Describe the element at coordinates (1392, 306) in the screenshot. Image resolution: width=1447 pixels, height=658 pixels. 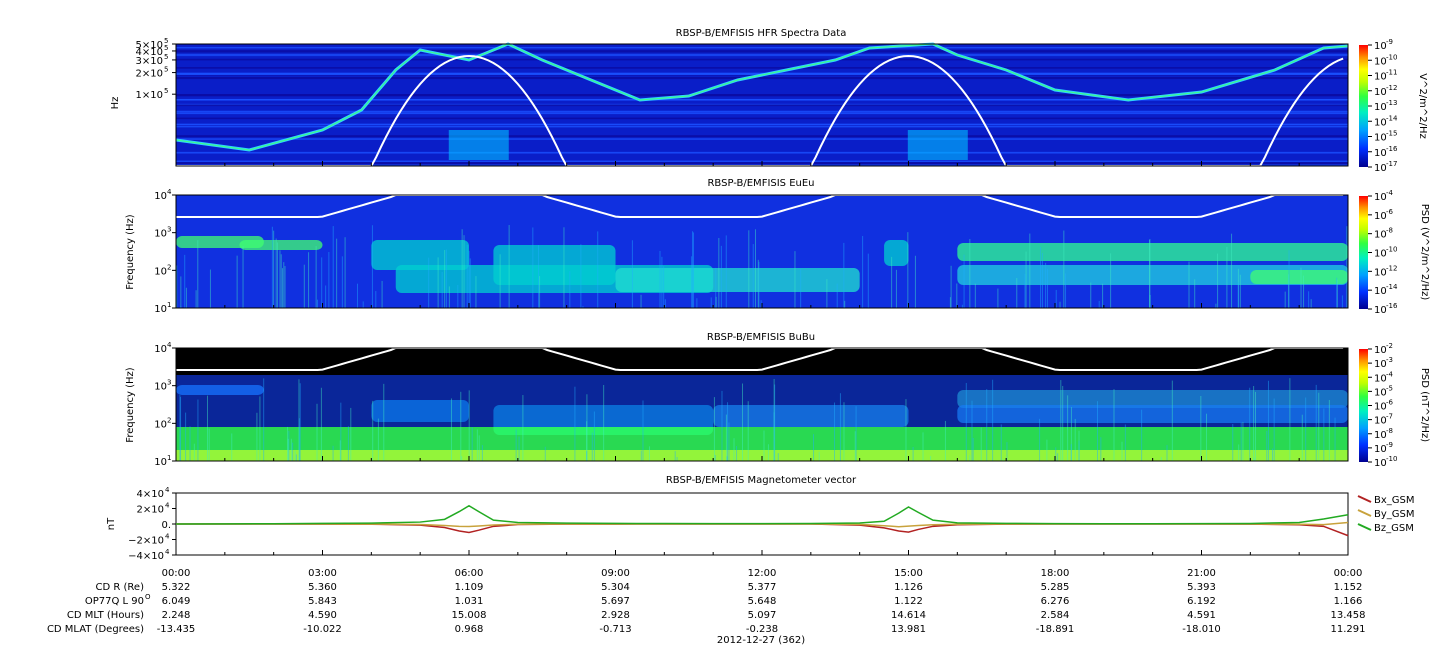
I see `colorbar-tick-exponent: -16` at that location.